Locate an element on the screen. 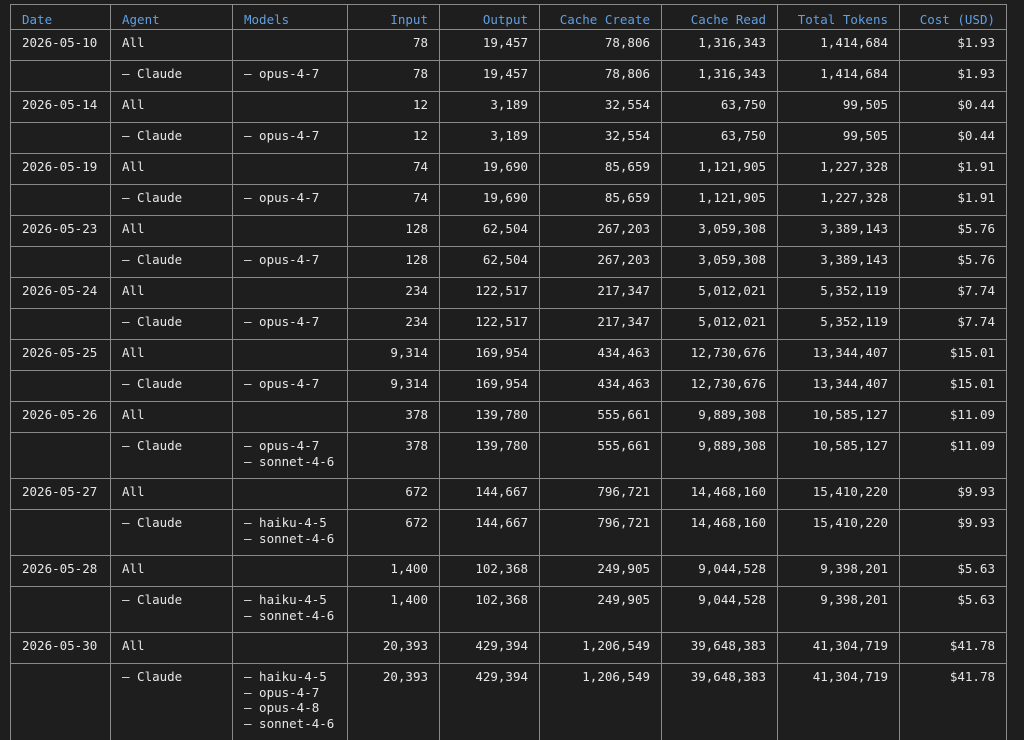  cell-input: 128 is located at coordinates (393, 262).